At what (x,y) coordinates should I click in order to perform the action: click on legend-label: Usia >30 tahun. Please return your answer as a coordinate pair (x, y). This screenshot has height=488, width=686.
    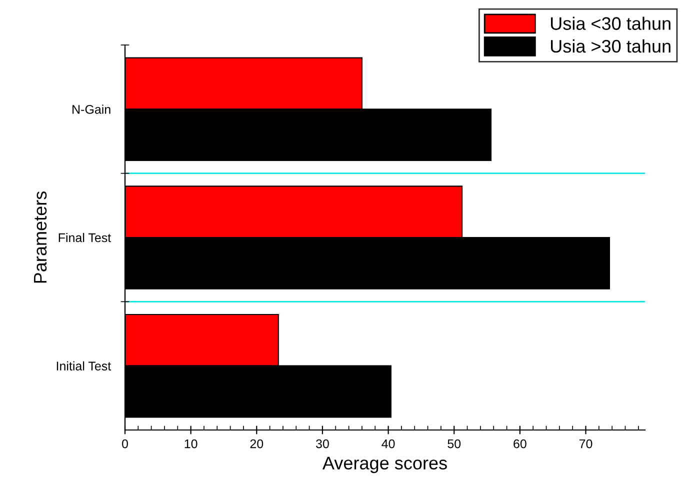
    Looking at the image, I should click on (610, 46).